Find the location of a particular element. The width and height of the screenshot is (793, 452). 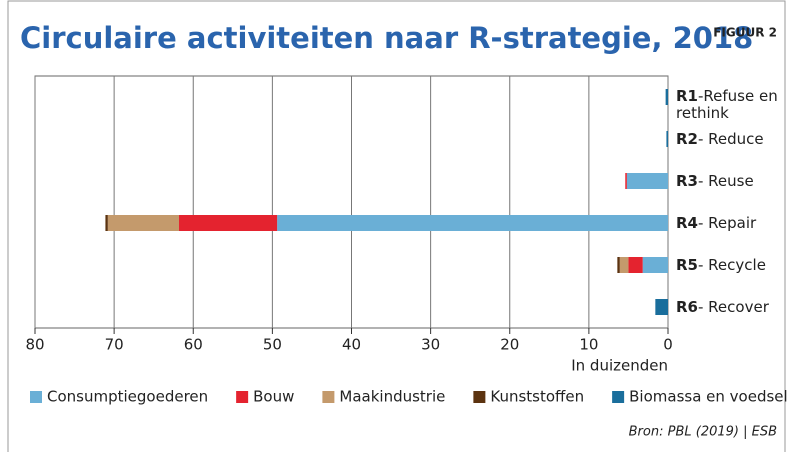

x-tick-label: 20 is located at coordinates (509, 345).